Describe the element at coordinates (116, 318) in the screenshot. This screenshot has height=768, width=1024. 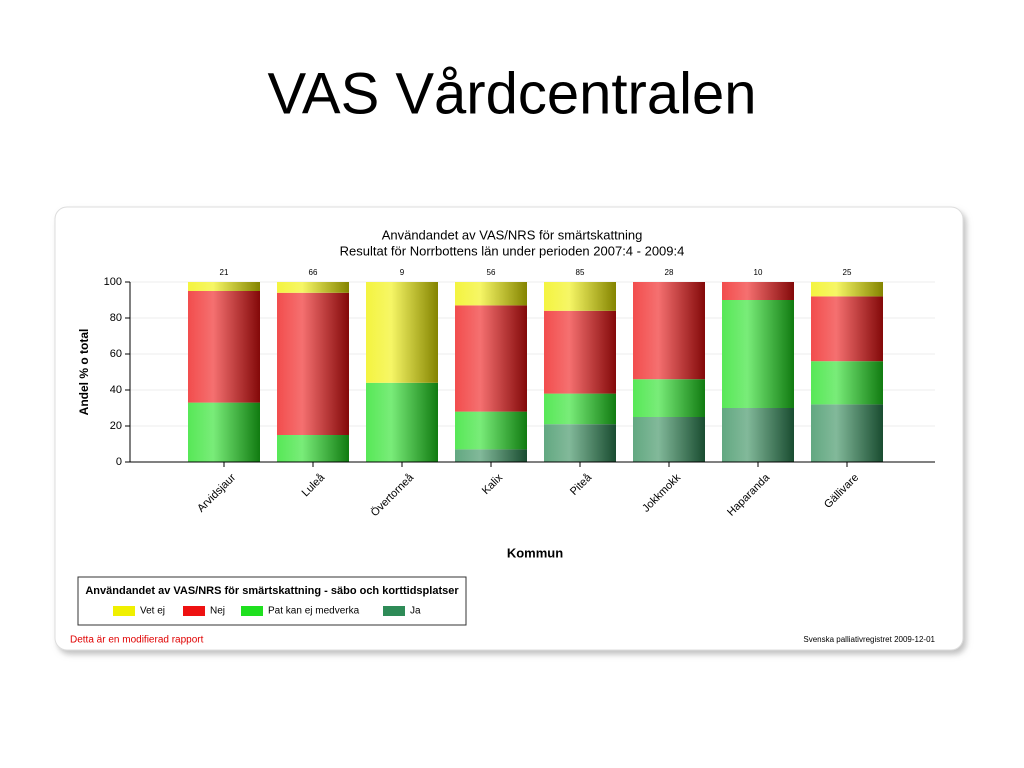
I see `y-tick-label: 80` at that location.